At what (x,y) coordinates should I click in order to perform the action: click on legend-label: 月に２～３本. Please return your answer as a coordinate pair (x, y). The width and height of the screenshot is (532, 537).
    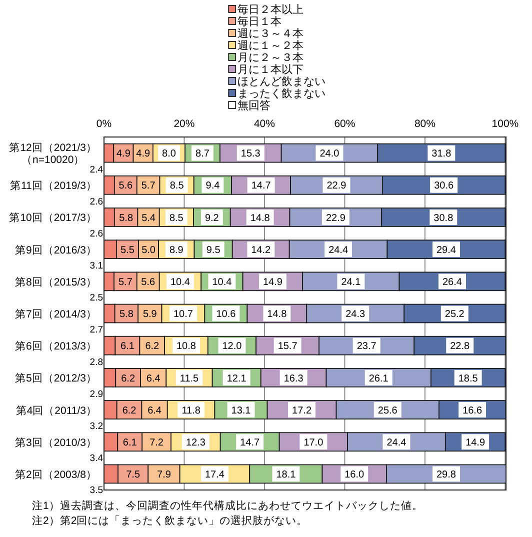
    Looking at the image, I should click on (271, 57).